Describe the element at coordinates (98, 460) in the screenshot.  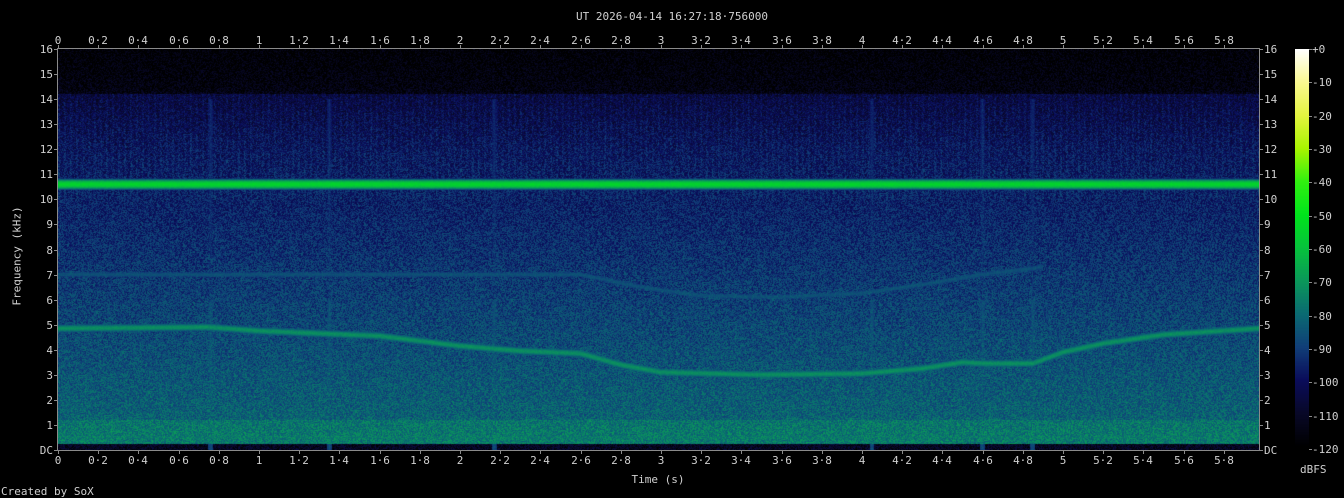
I see `x-tick-label-bottom: 0·2` at that location.